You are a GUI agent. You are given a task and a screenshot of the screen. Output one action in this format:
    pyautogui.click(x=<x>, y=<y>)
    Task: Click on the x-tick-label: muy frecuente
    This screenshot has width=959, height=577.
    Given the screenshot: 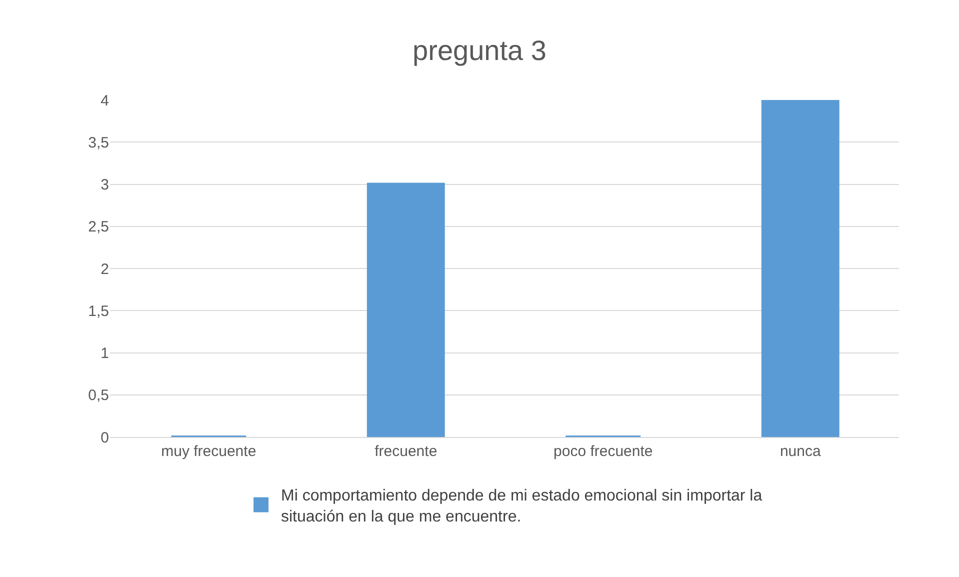 What is the action you would take?
    pyautogui.click(x=208, y=451)
    